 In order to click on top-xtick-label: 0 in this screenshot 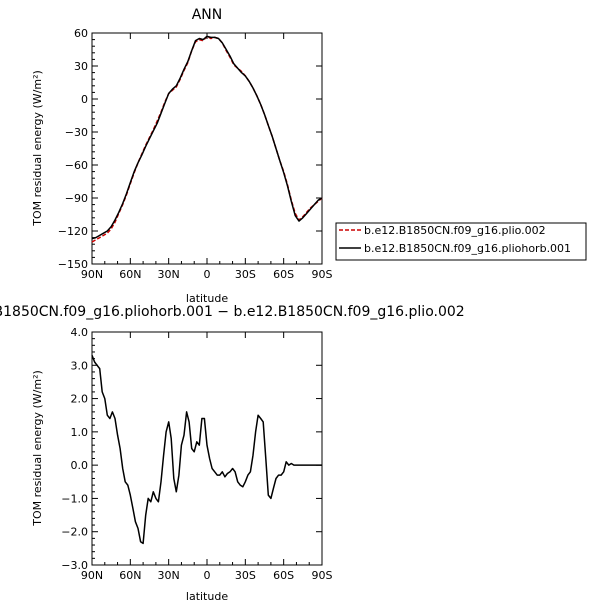, I will do `click(207, 274)`.